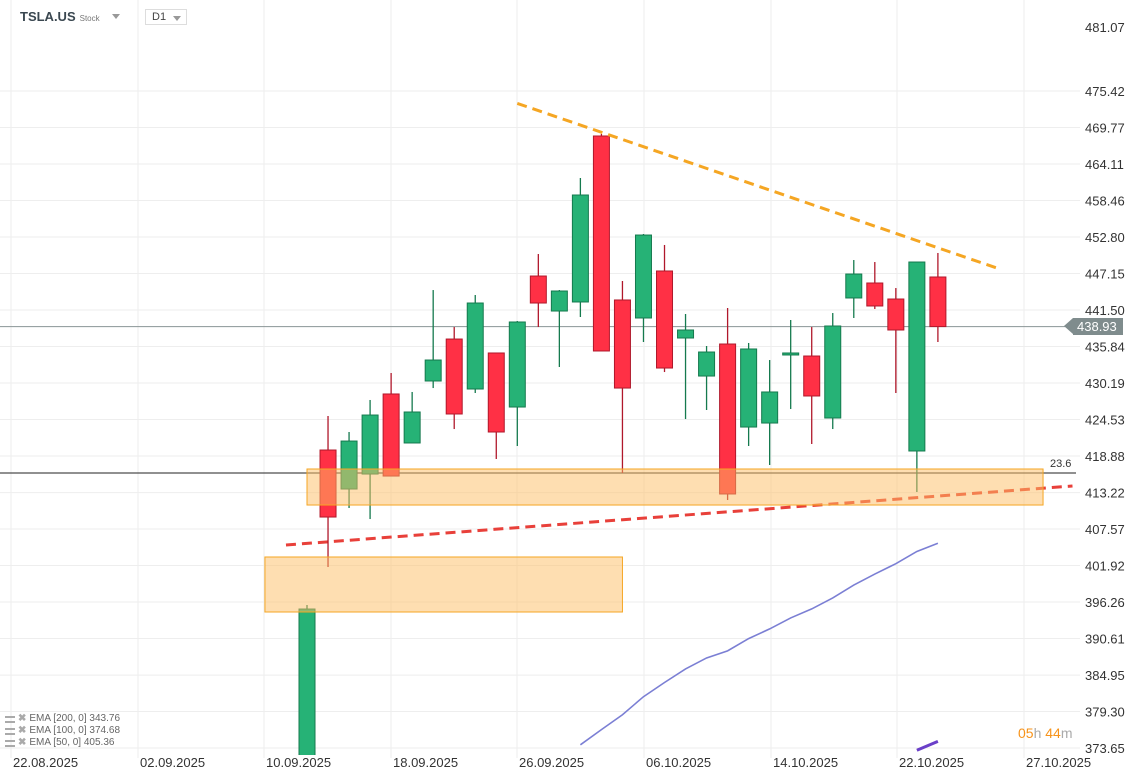  I want to click on y-tick-label: 435.84, so click(1105, 347).